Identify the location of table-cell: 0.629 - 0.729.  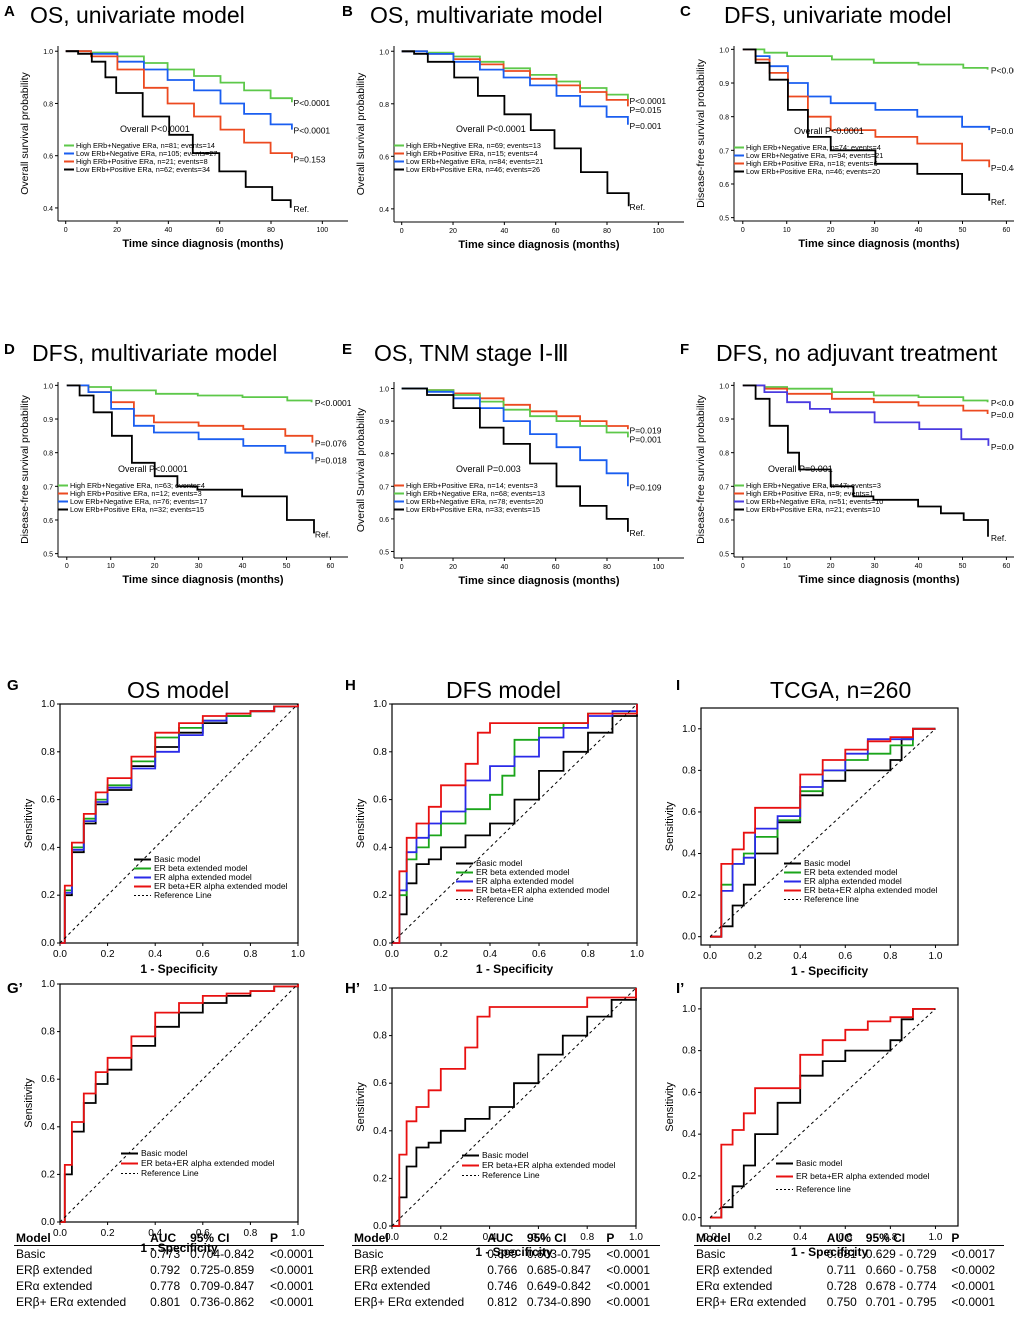
(901, 1254).